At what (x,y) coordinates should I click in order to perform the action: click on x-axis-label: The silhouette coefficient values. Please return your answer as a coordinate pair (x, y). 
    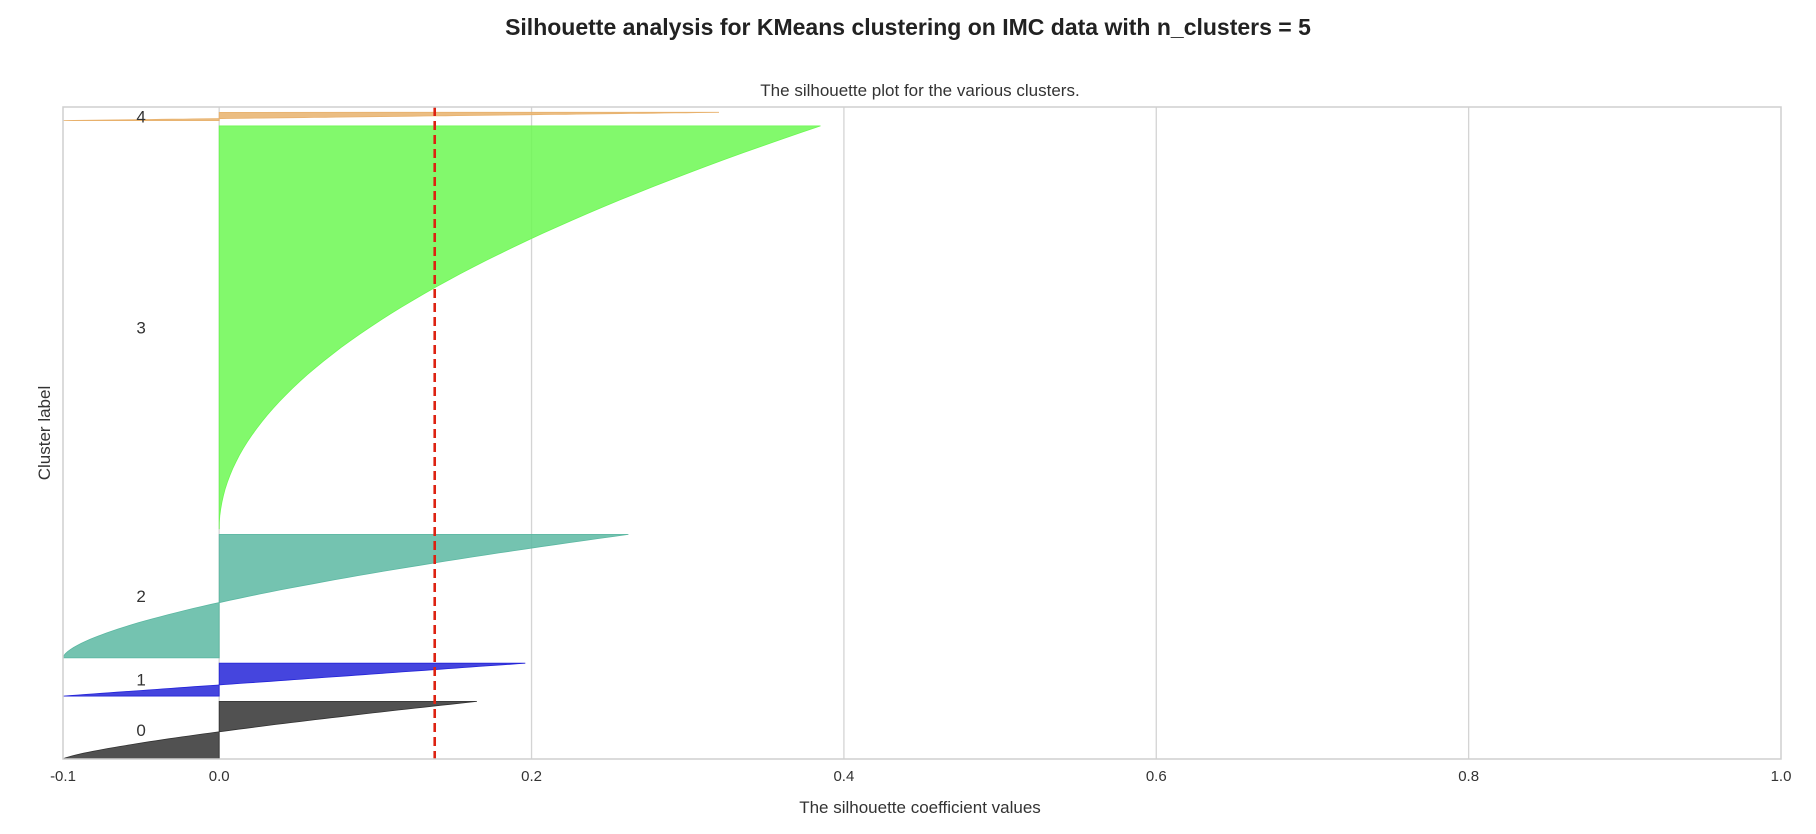
    Looking at the image, I should click on (920, 807).